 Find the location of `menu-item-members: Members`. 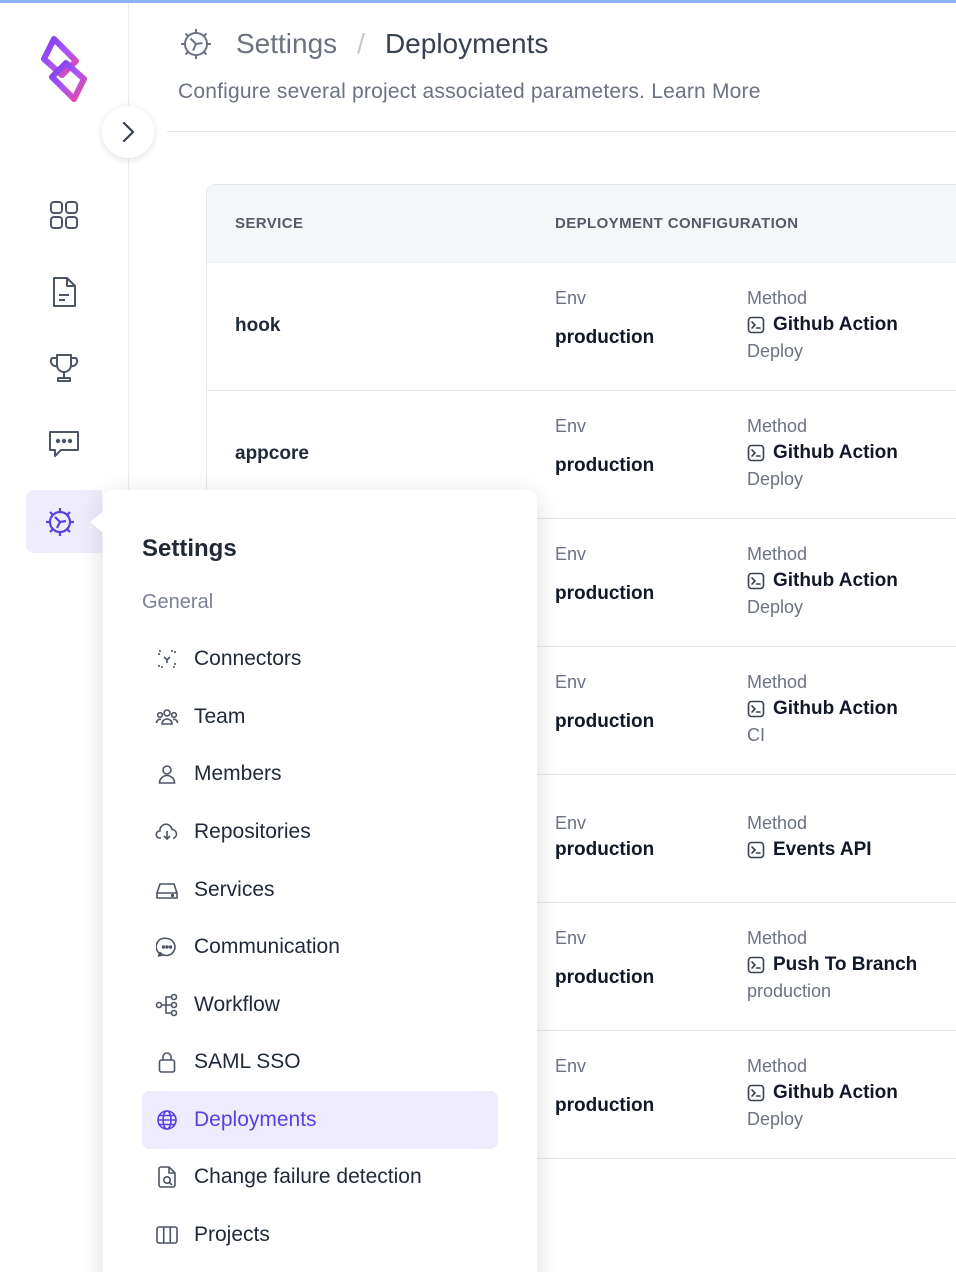

menu-item-members: Members is located at coordinates (320, 774).